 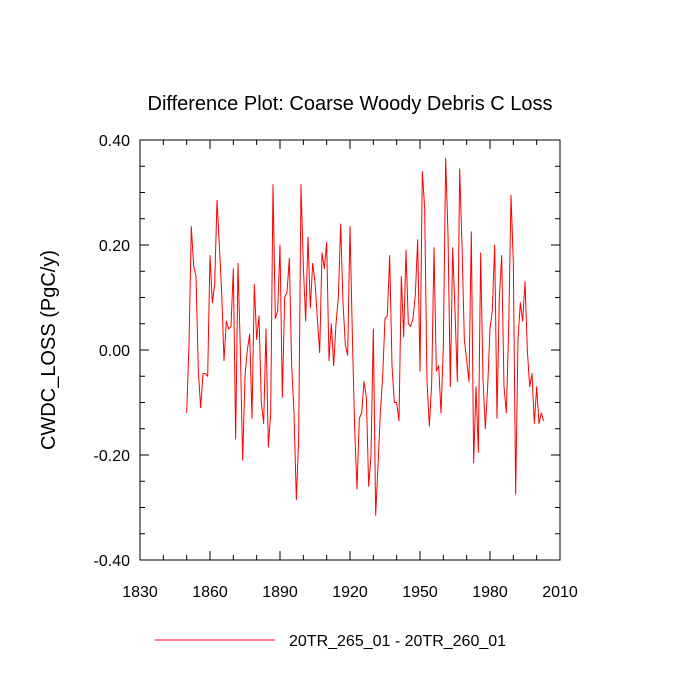 I want to click on y-tick-label: -0.20, so click(x=112, y=456).